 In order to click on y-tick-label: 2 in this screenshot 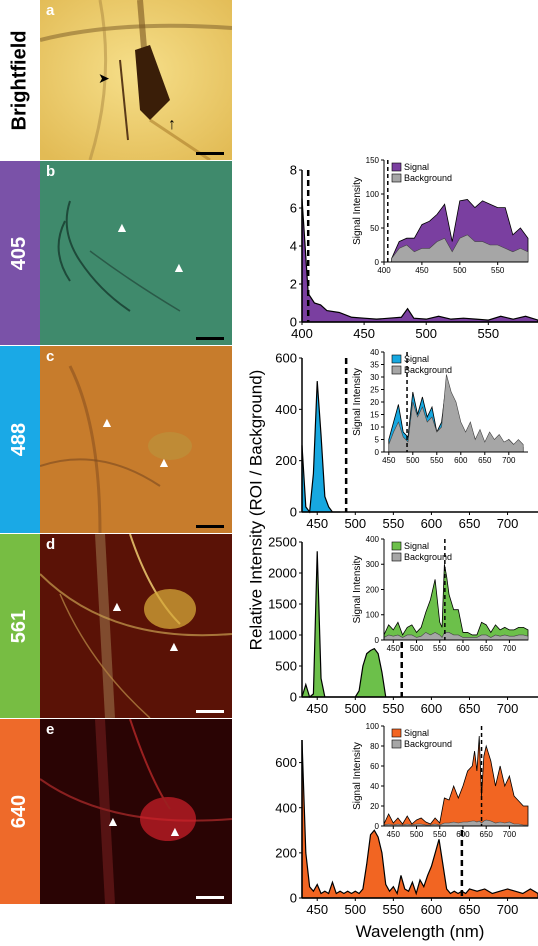, I will do `click(293, 284)`.